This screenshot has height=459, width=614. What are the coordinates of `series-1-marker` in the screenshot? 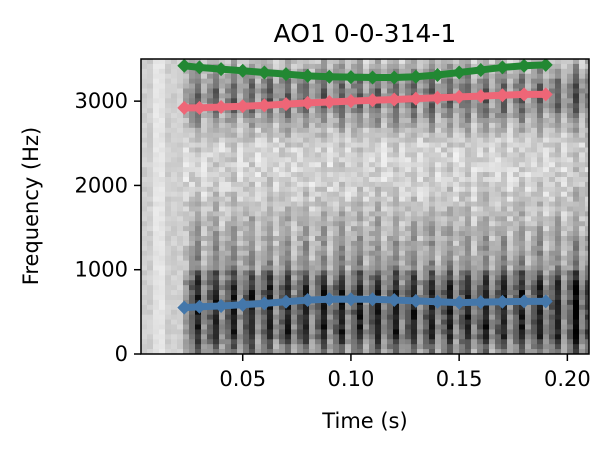 It's located at (545, 94).